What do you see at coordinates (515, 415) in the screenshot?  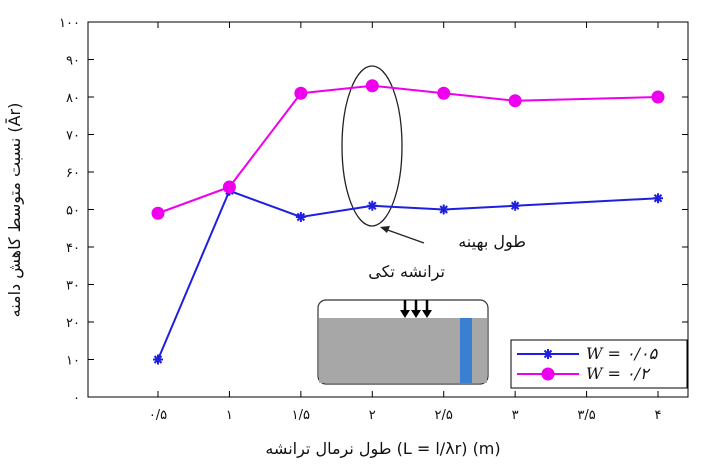 I see `x-tick-label: ۳` at bounding box center [515, 415].